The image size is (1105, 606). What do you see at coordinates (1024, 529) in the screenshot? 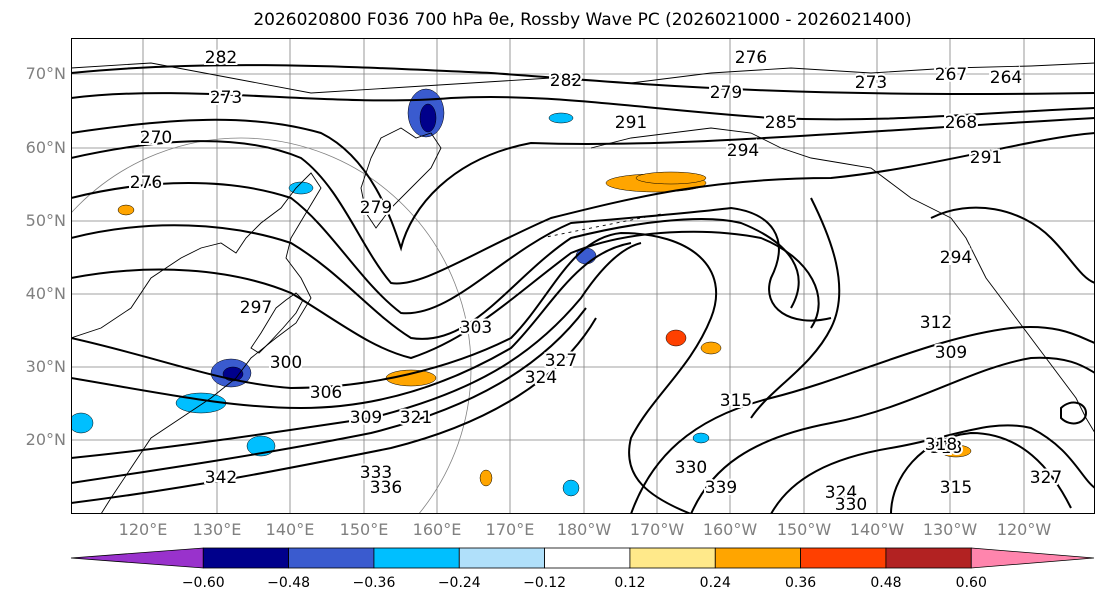
I see `longitude-tick-label: 120°W` at bounding box center [1024, 529].